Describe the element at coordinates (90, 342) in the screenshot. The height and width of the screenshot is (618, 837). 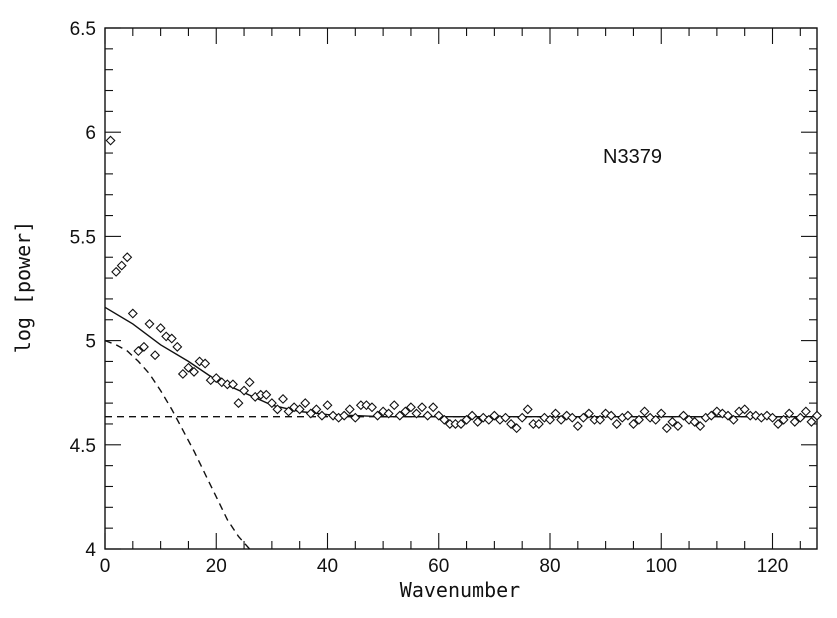
I see `y-tick-label: 5` at that location.